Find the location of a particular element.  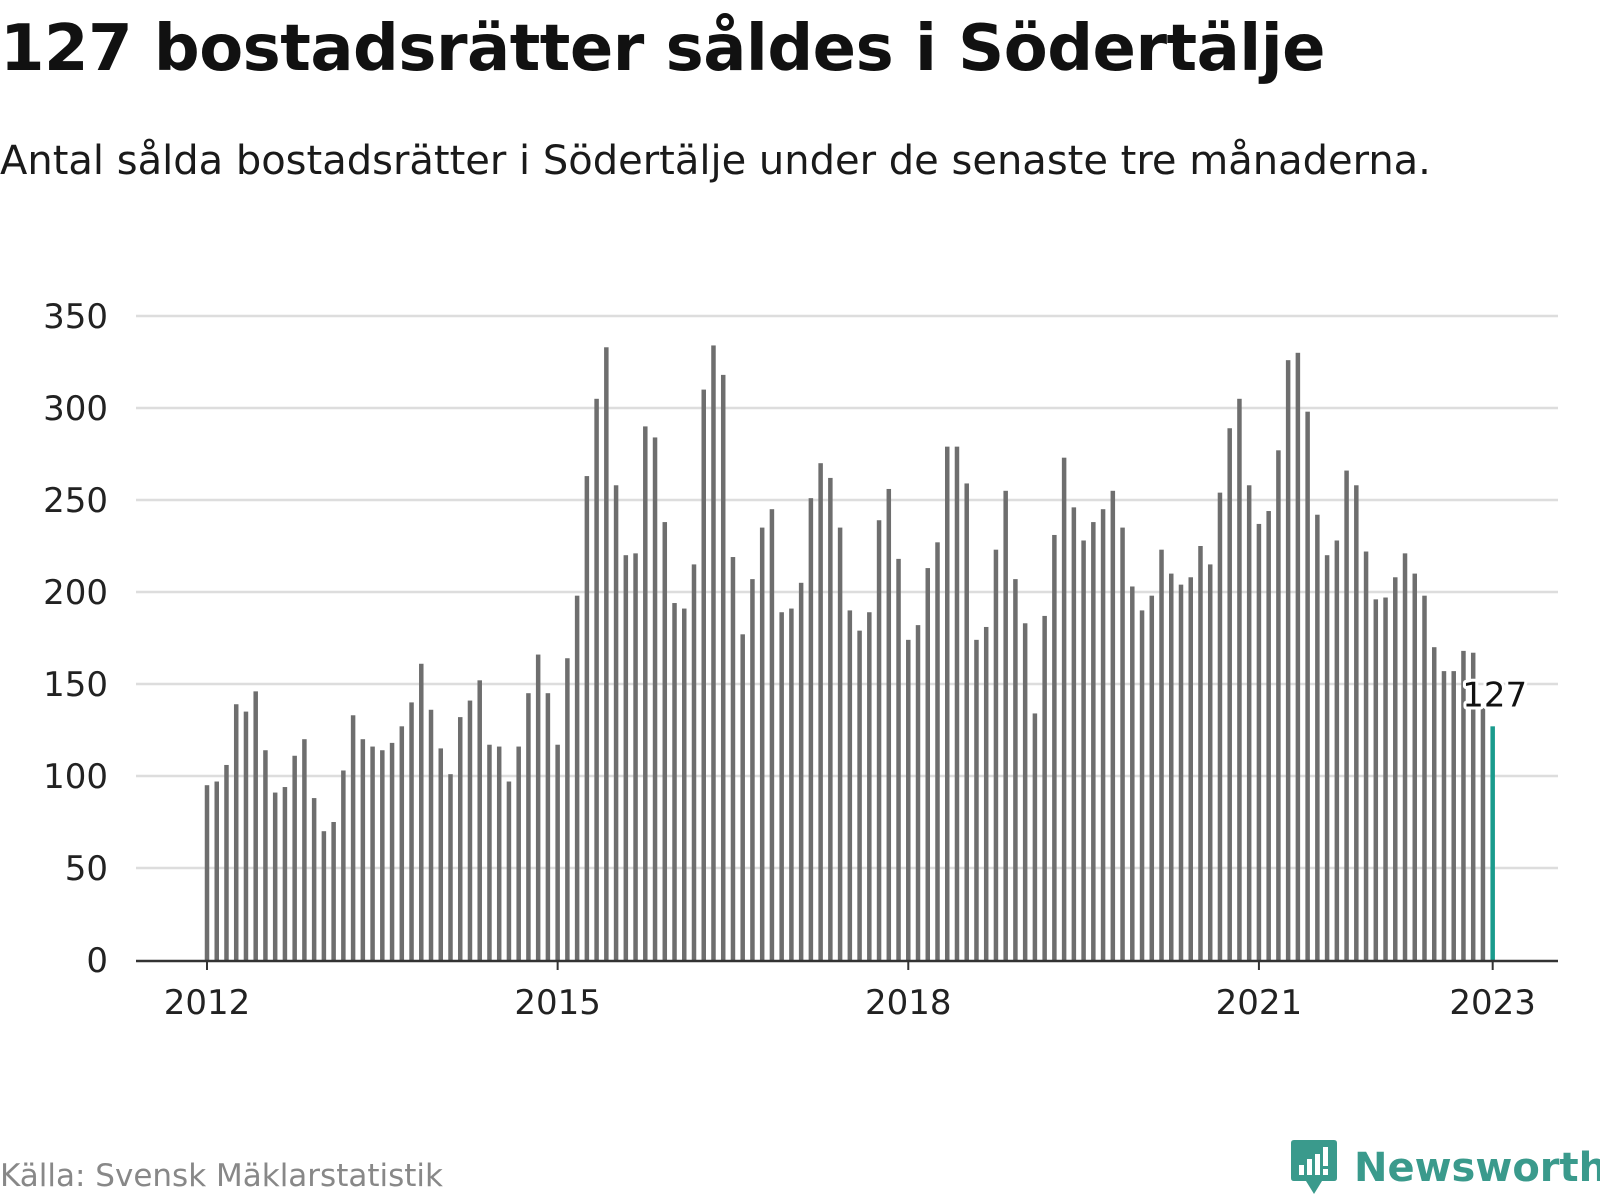

y-tick-label: 0 is located at coordinates (97, 961).